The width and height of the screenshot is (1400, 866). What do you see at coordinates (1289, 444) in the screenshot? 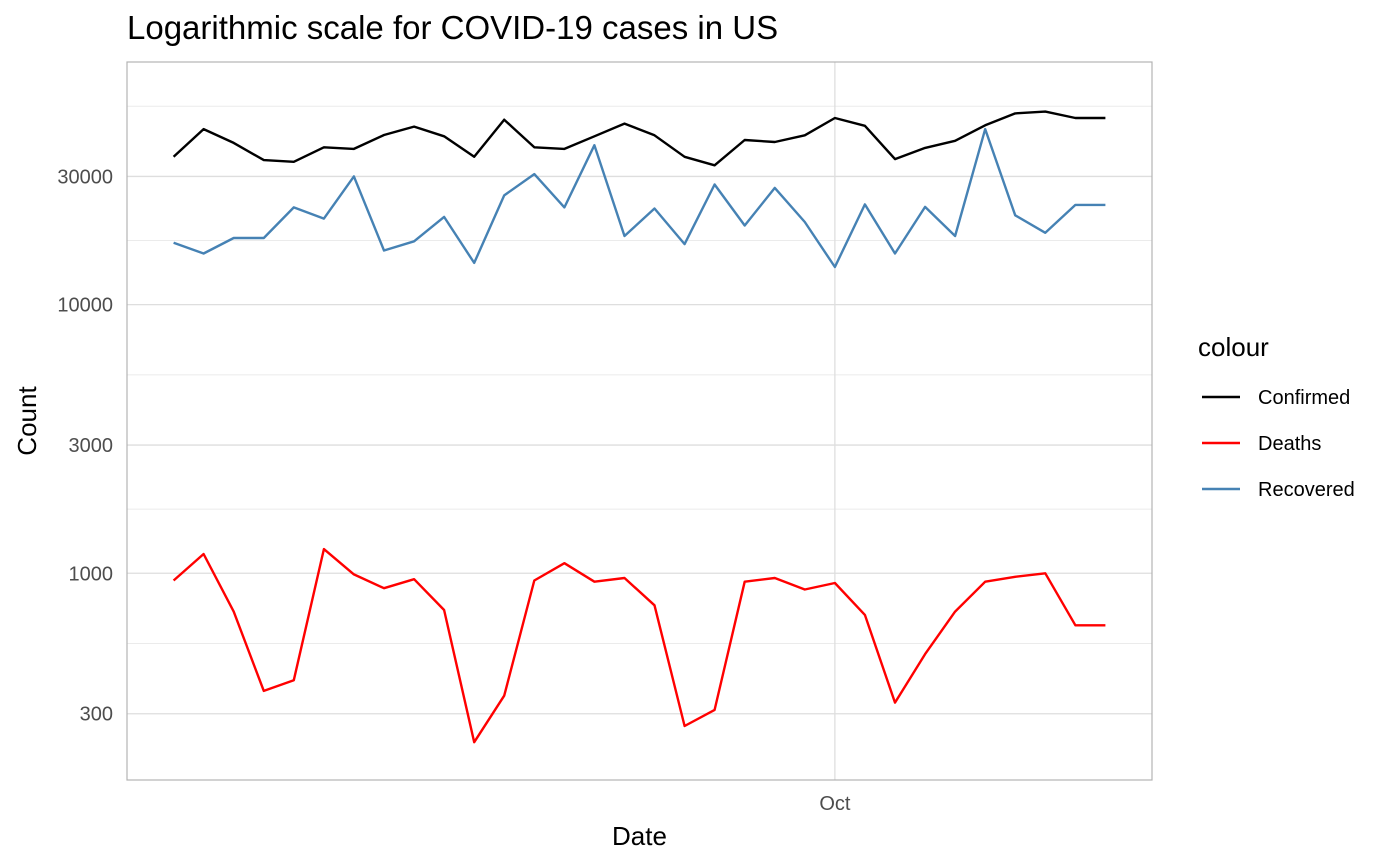
I see `legend-label-deaths: Deaths` at bounding box center [1289, 444].